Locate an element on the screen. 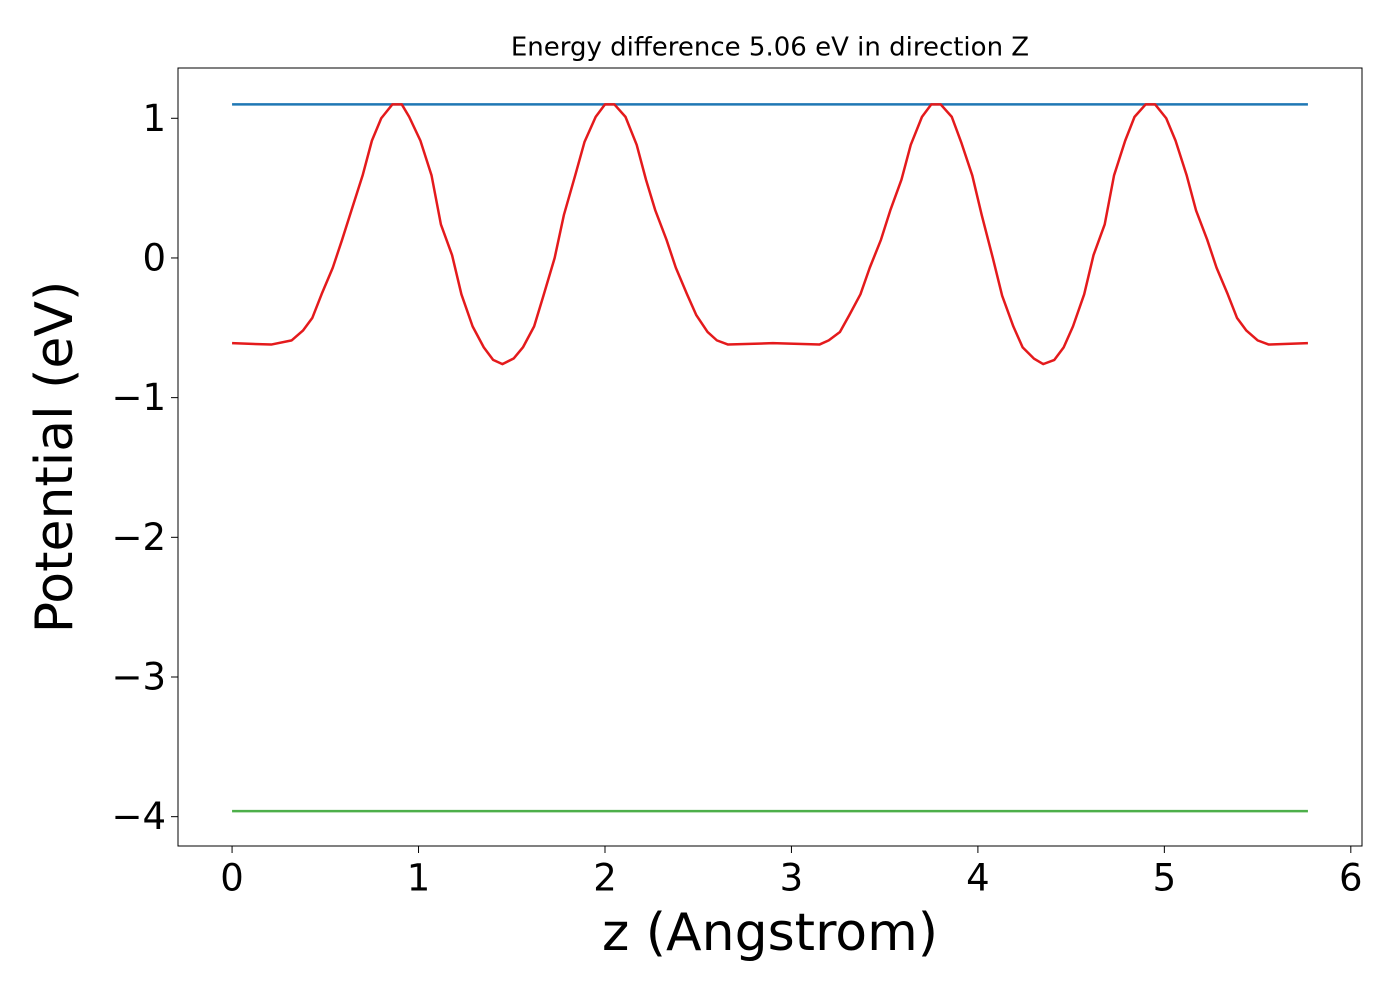 The width and height of the screenshot is (1400, 1000). y-tick-label: −3 is located at coordinates (138, 676).